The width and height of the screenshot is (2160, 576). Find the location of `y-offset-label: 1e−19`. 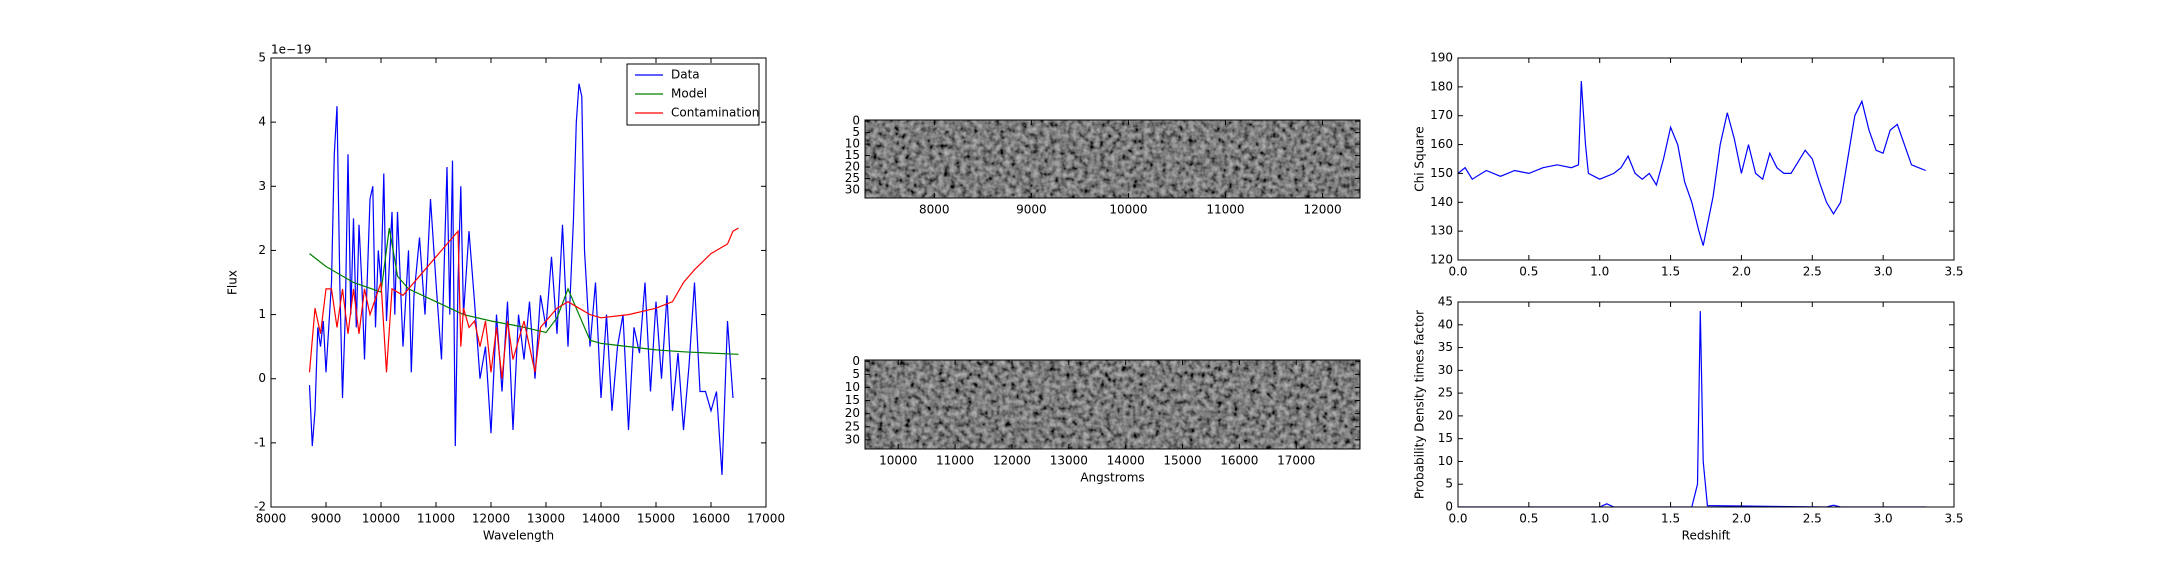

y-offset-label: 1e−19 is located at coordinates (291, 50).